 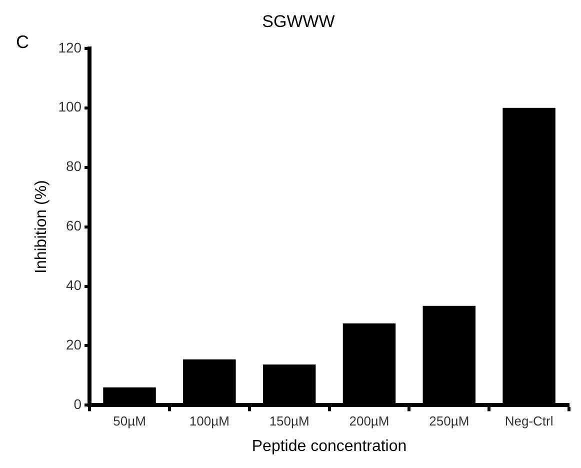 I want to click on y-tick-label: 100, so click(x=70, y=106).